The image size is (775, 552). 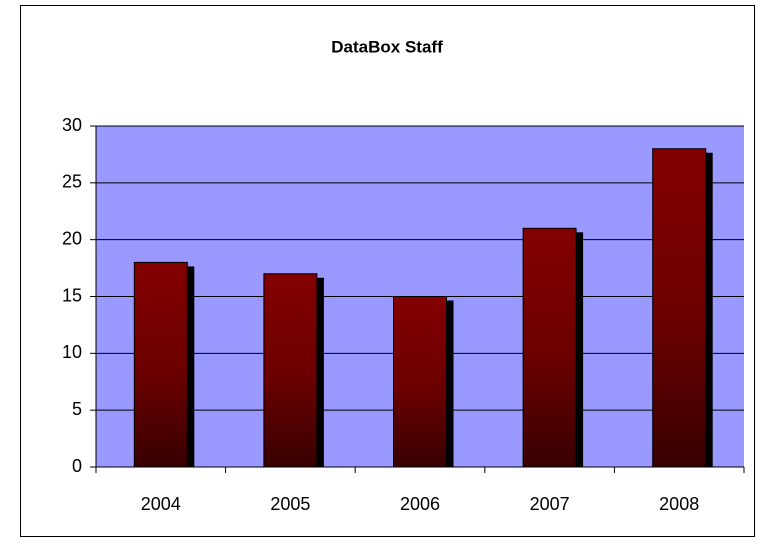 What do you see at coordinates (72, 352) in the screenshot?
I see `y-tick-label: 10` at bounding box center [72, 352].